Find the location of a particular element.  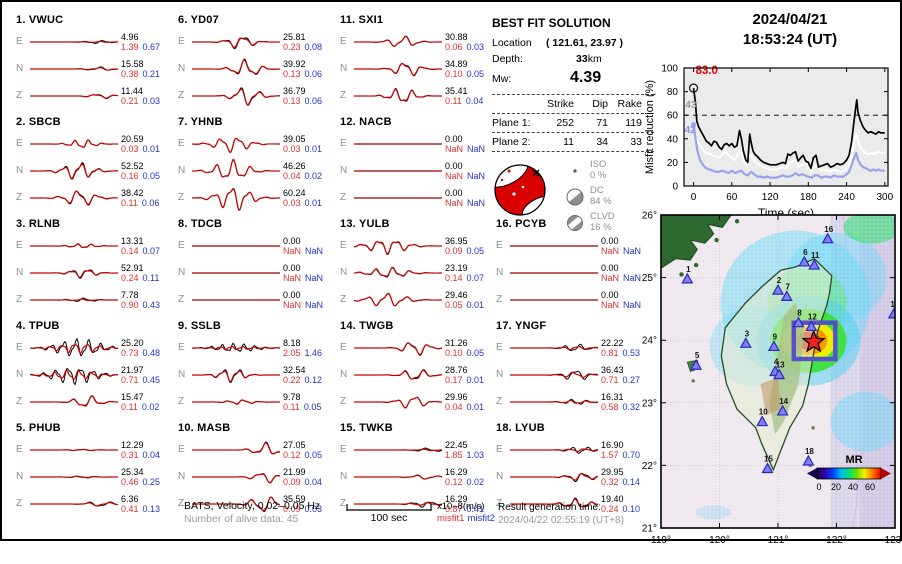

col-strike: Strike is located at coordinates (560, 104).